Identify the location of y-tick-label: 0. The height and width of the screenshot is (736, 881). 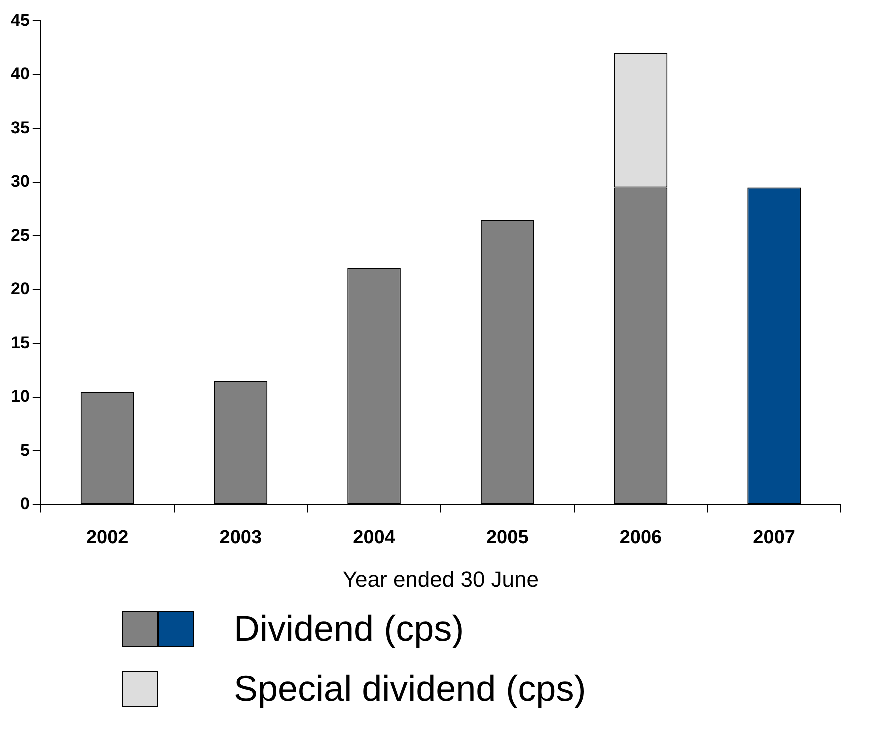
(25, 504).